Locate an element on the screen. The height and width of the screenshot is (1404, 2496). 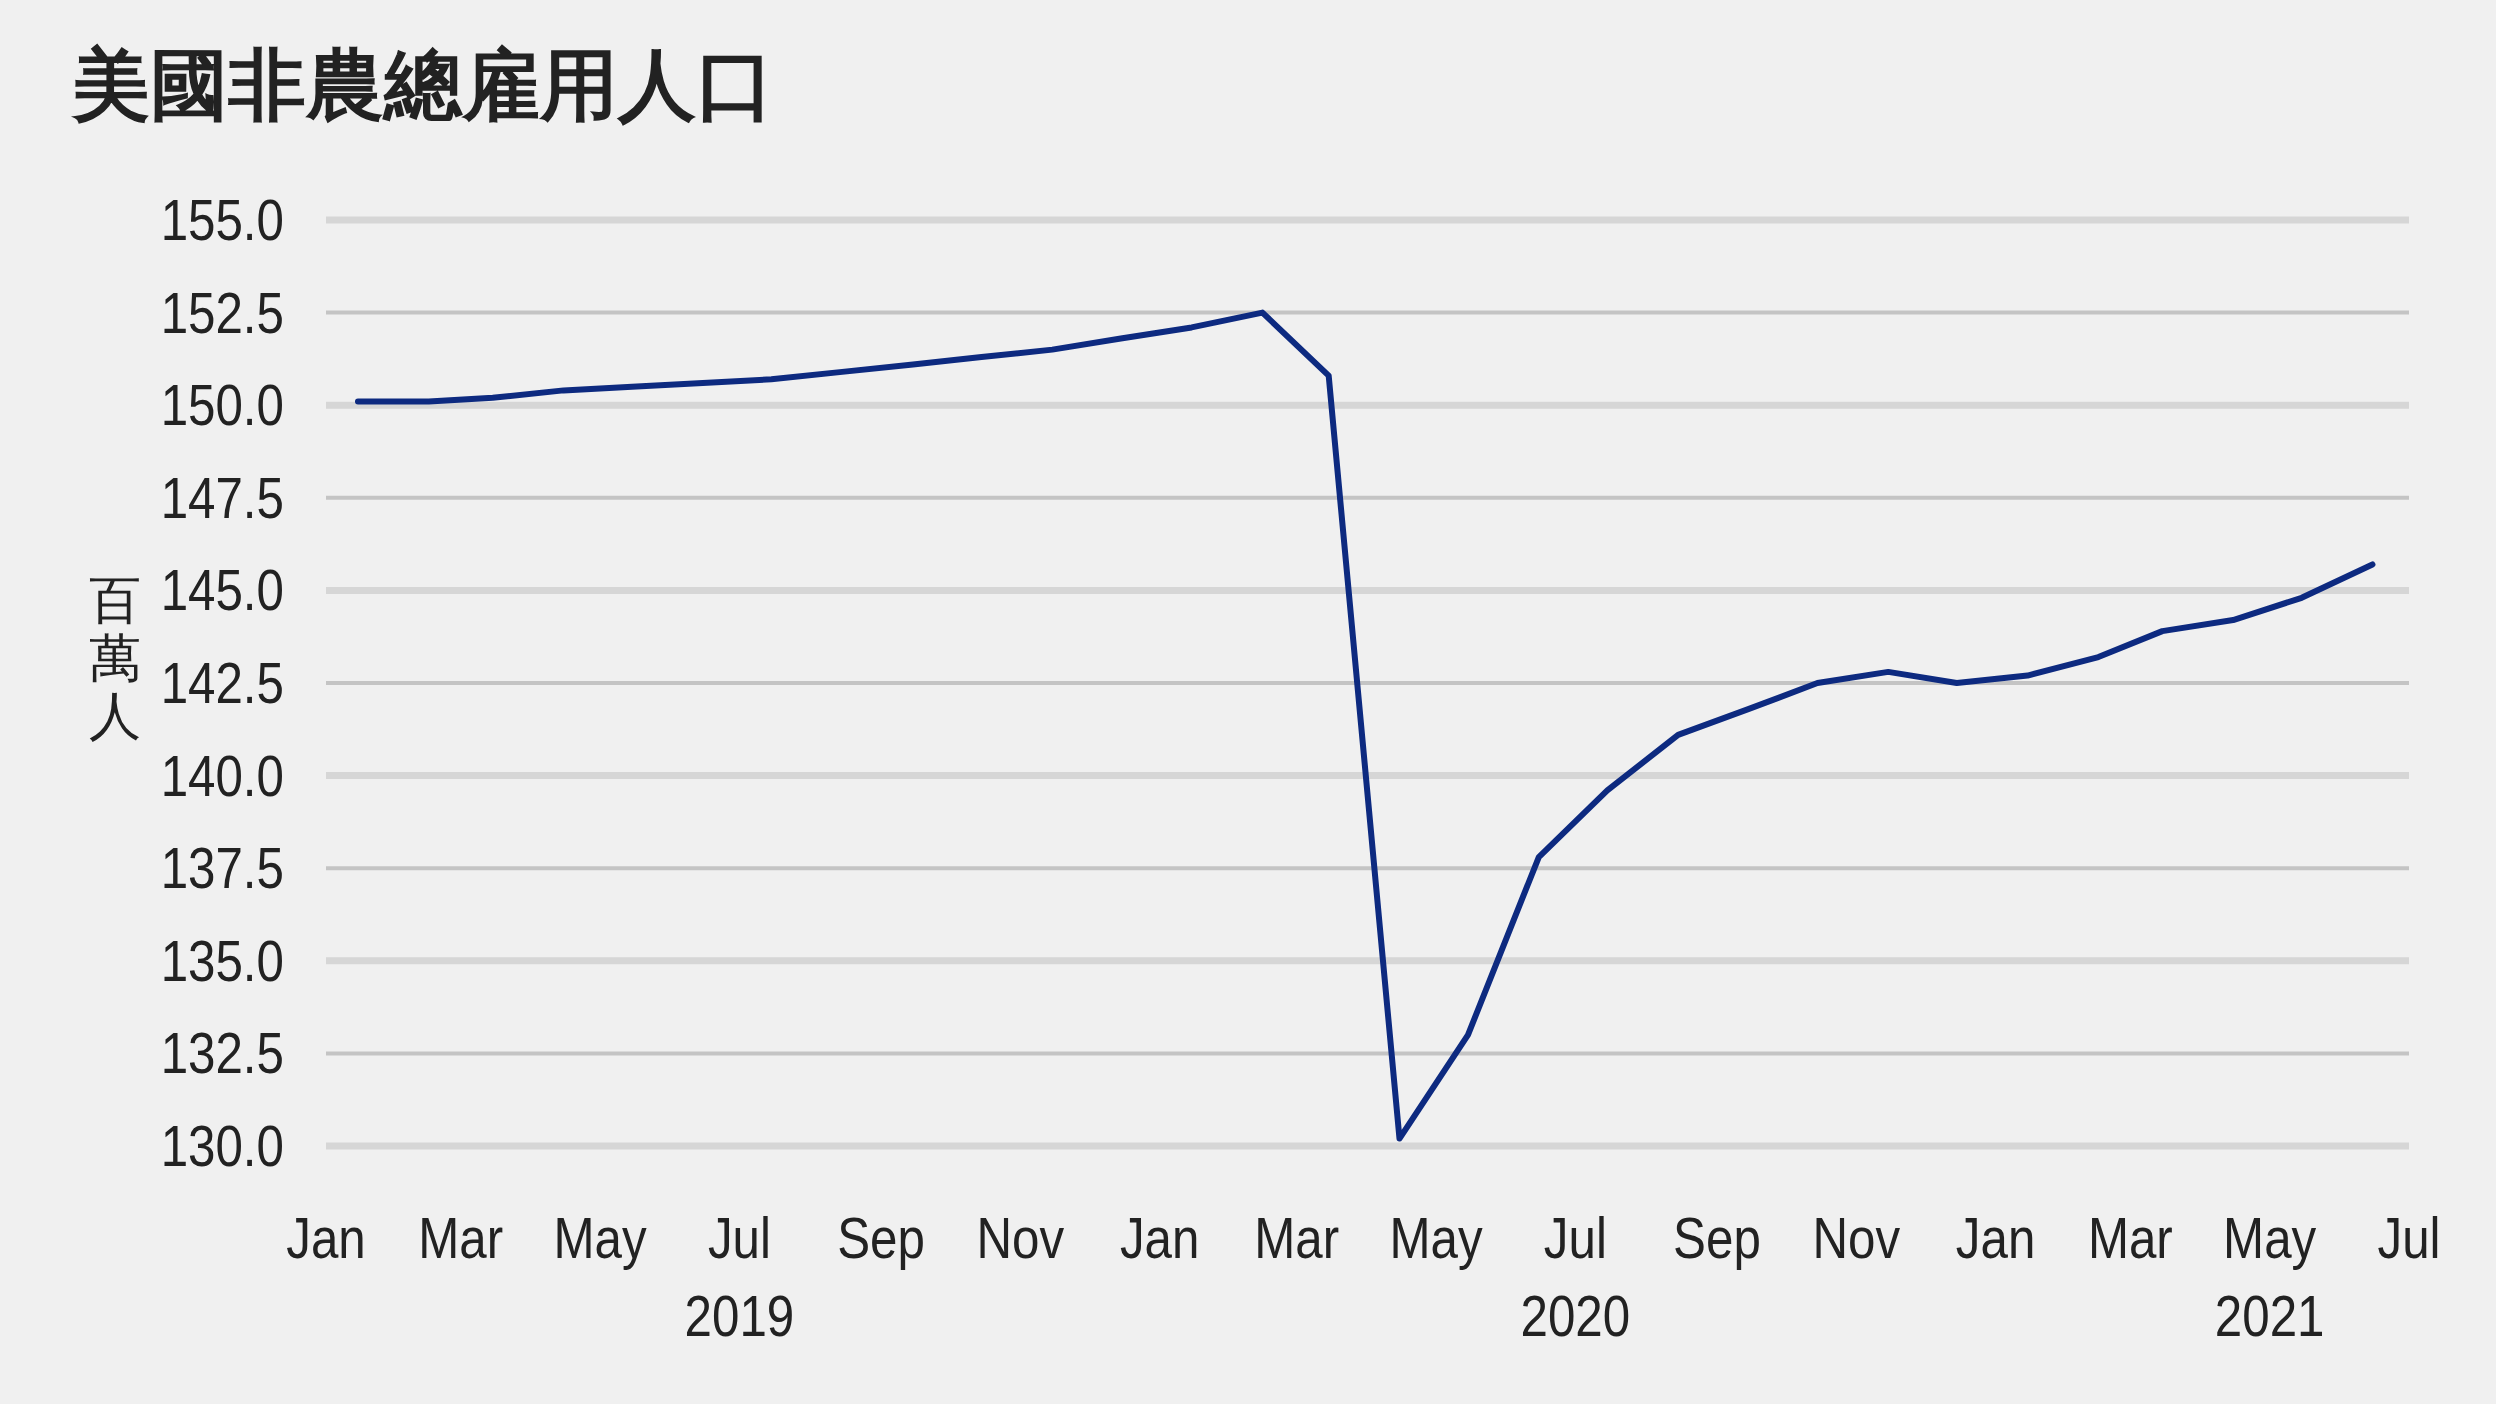
x-tick-label: Jul 2019 is located at coordinates (739, 1276).